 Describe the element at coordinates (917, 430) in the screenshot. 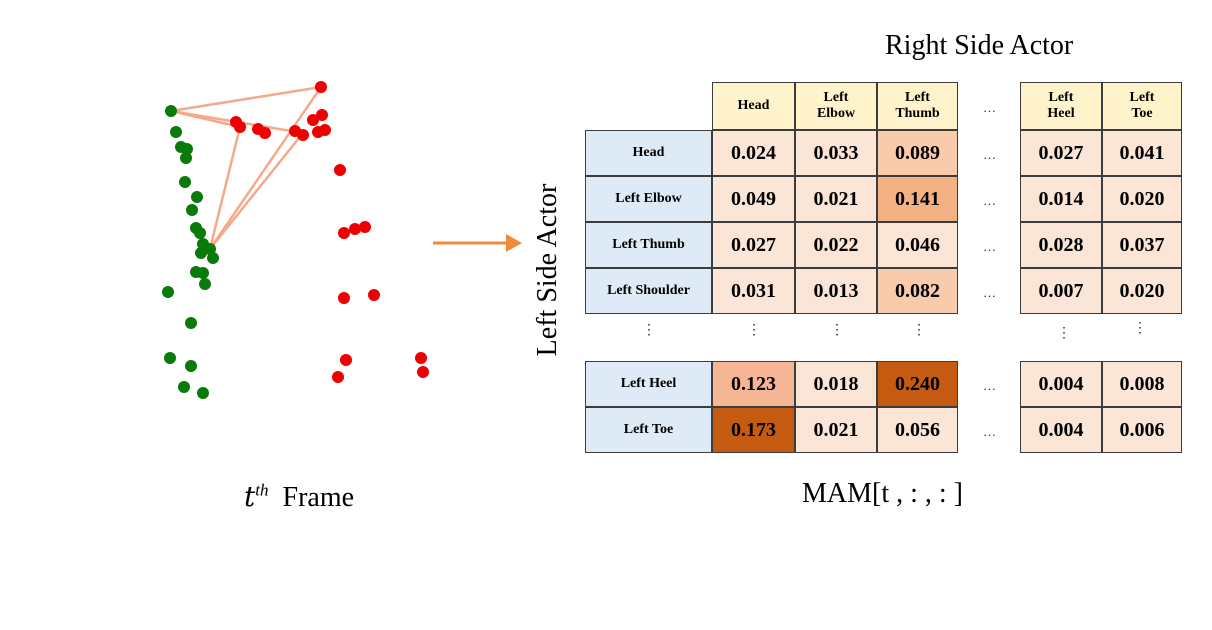

I see `matrix-cell: 0.056` at that location.